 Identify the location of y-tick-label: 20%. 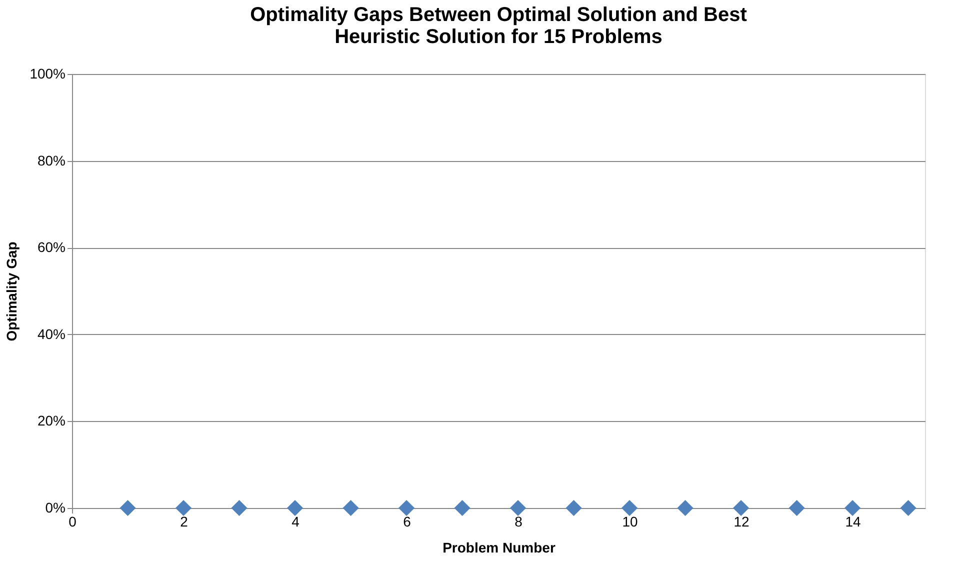
(51, 420).